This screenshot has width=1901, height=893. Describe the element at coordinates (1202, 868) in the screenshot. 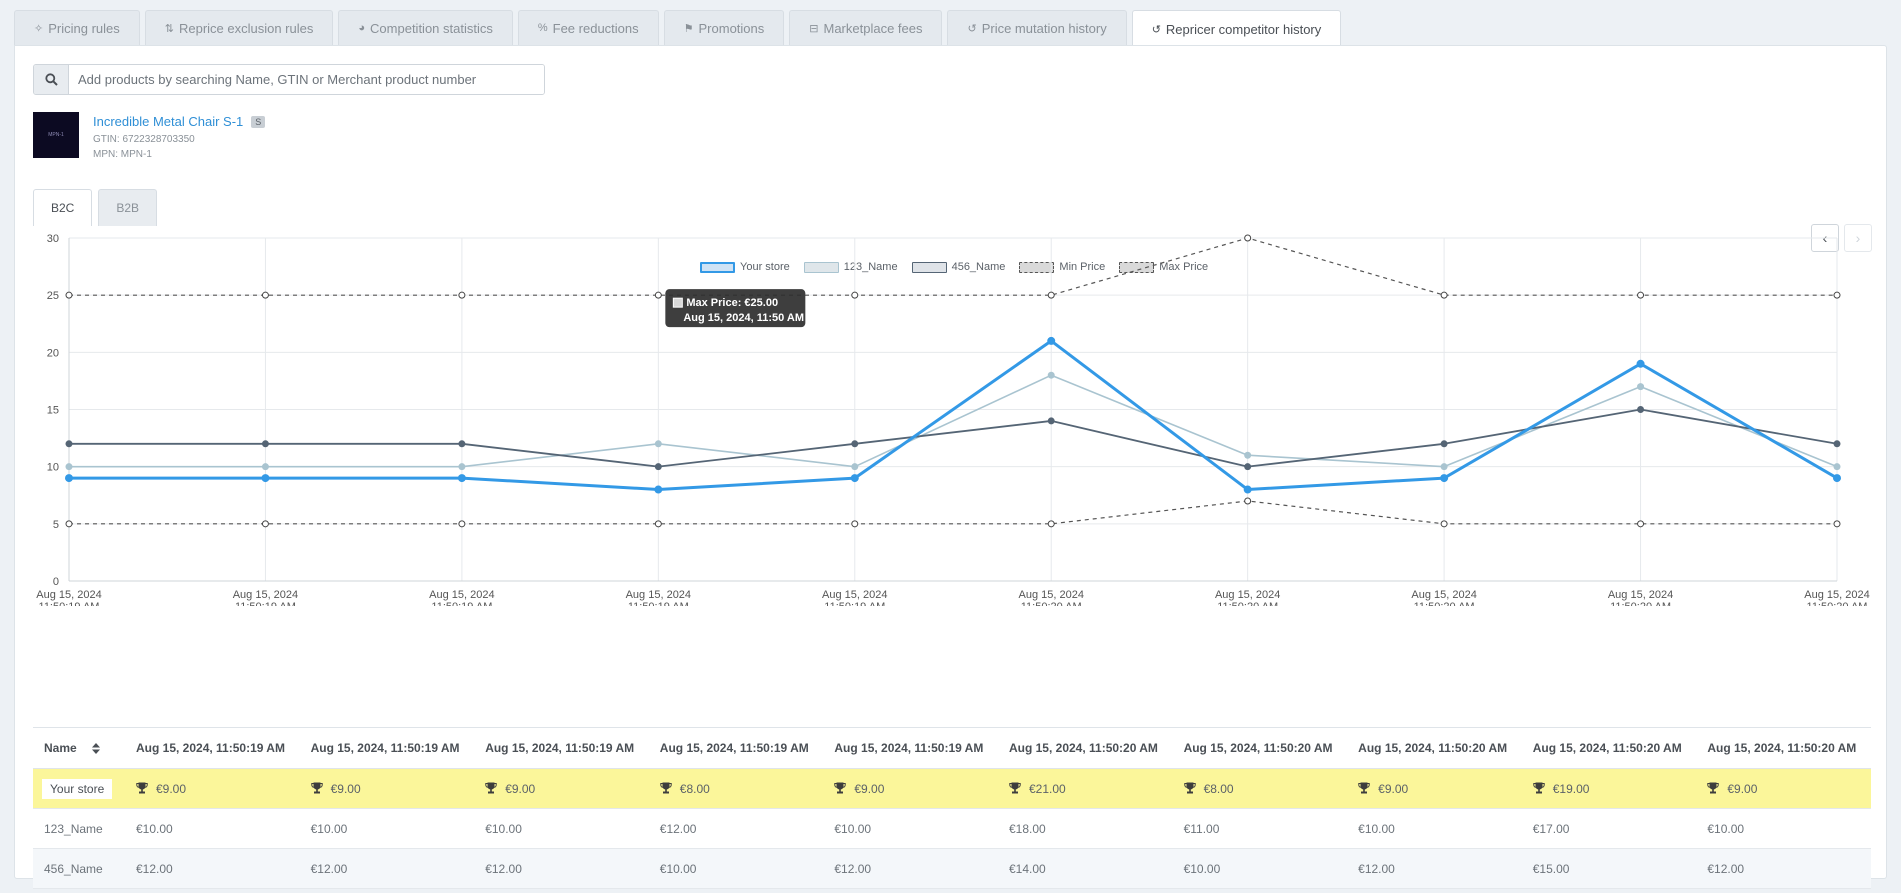

I see `price-value: €10.00` at that location.